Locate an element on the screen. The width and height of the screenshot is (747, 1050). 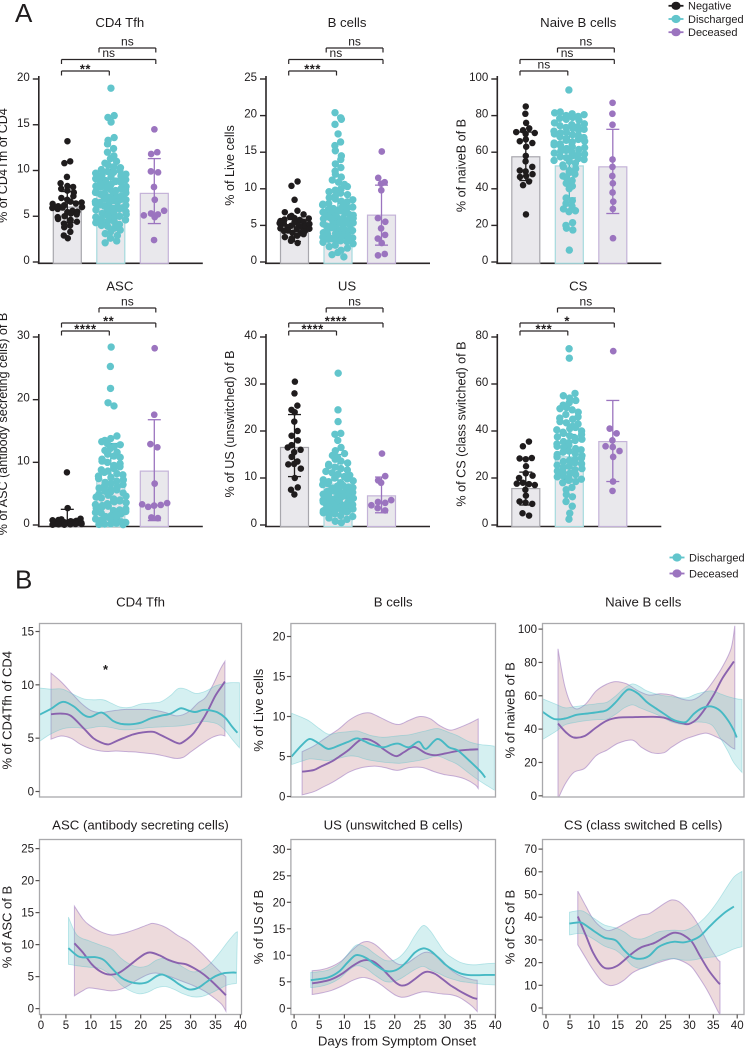
svg-text: Discharged is located at coordinates (717, 558).